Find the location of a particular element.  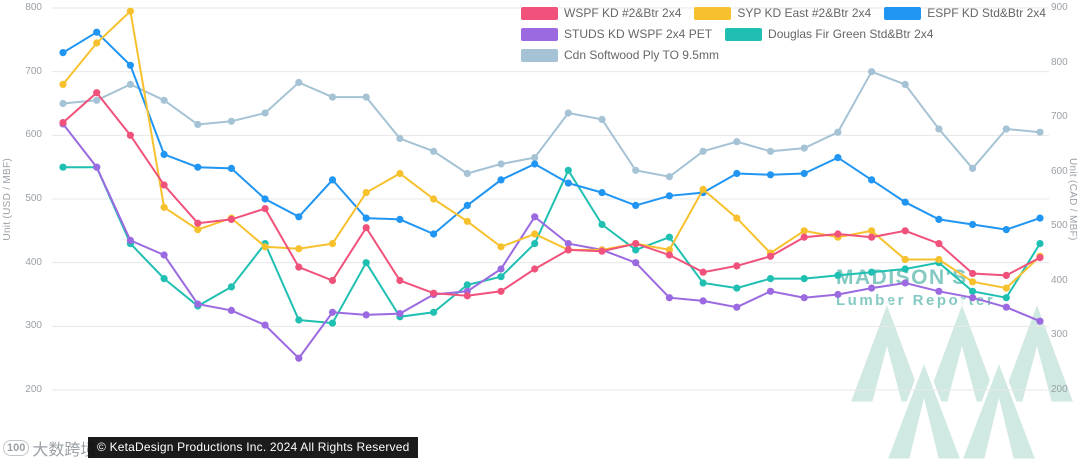

left-tick-700: 700 is located at coordinates (33, 71).